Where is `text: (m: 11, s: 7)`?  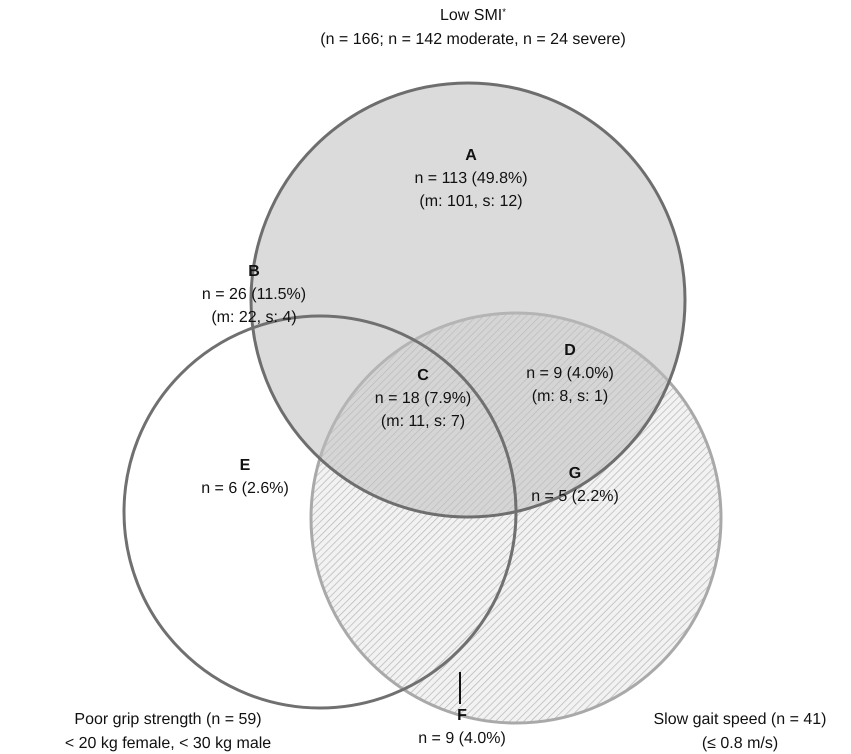 text: (m: 11, s: 7) is located at coordinates (423, 421).